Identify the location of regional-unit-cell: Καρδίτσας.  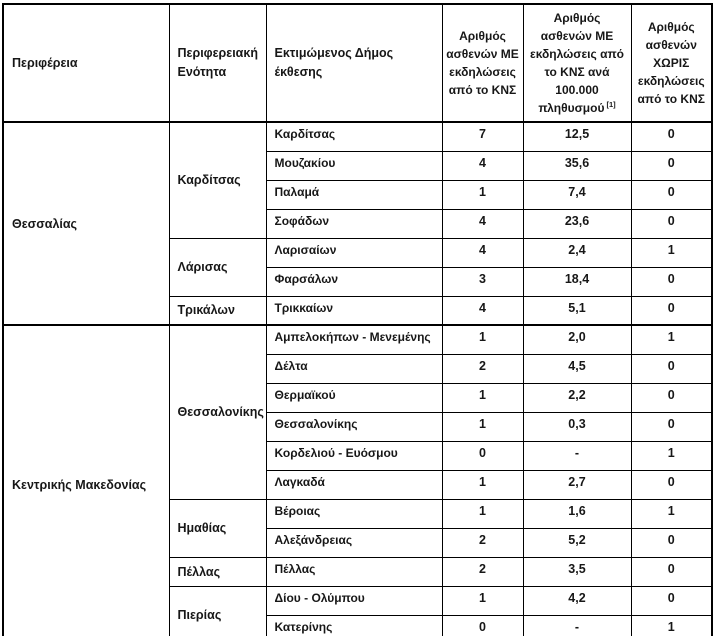
(217, 180).